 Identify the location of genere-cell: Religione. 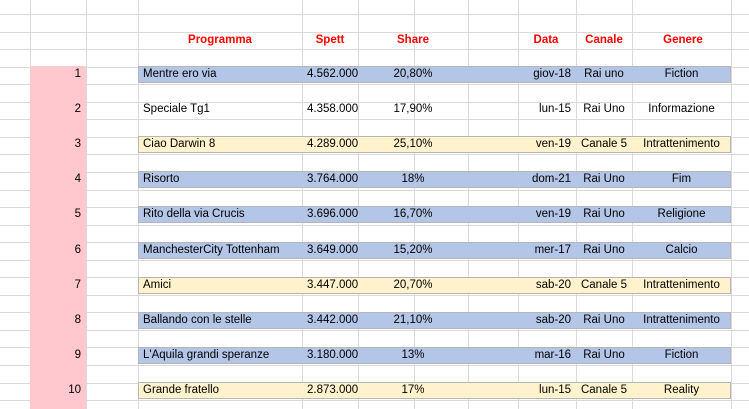
(681, 213).